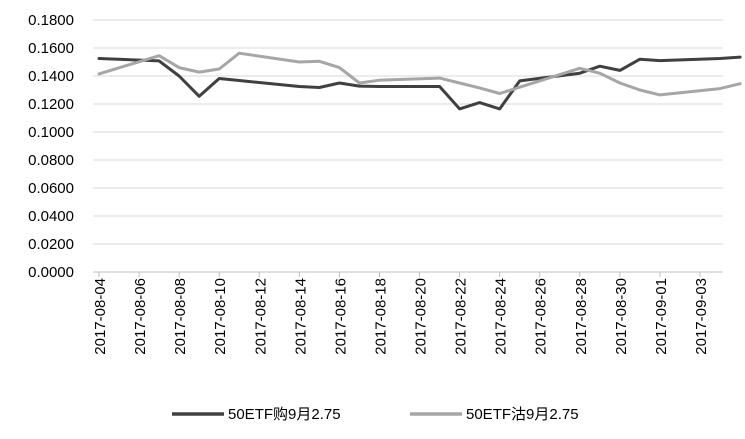 The width and height of the screenshot is (745, 439). I want to click on x-tick-label: 2017-08-28, so click(581, 316).